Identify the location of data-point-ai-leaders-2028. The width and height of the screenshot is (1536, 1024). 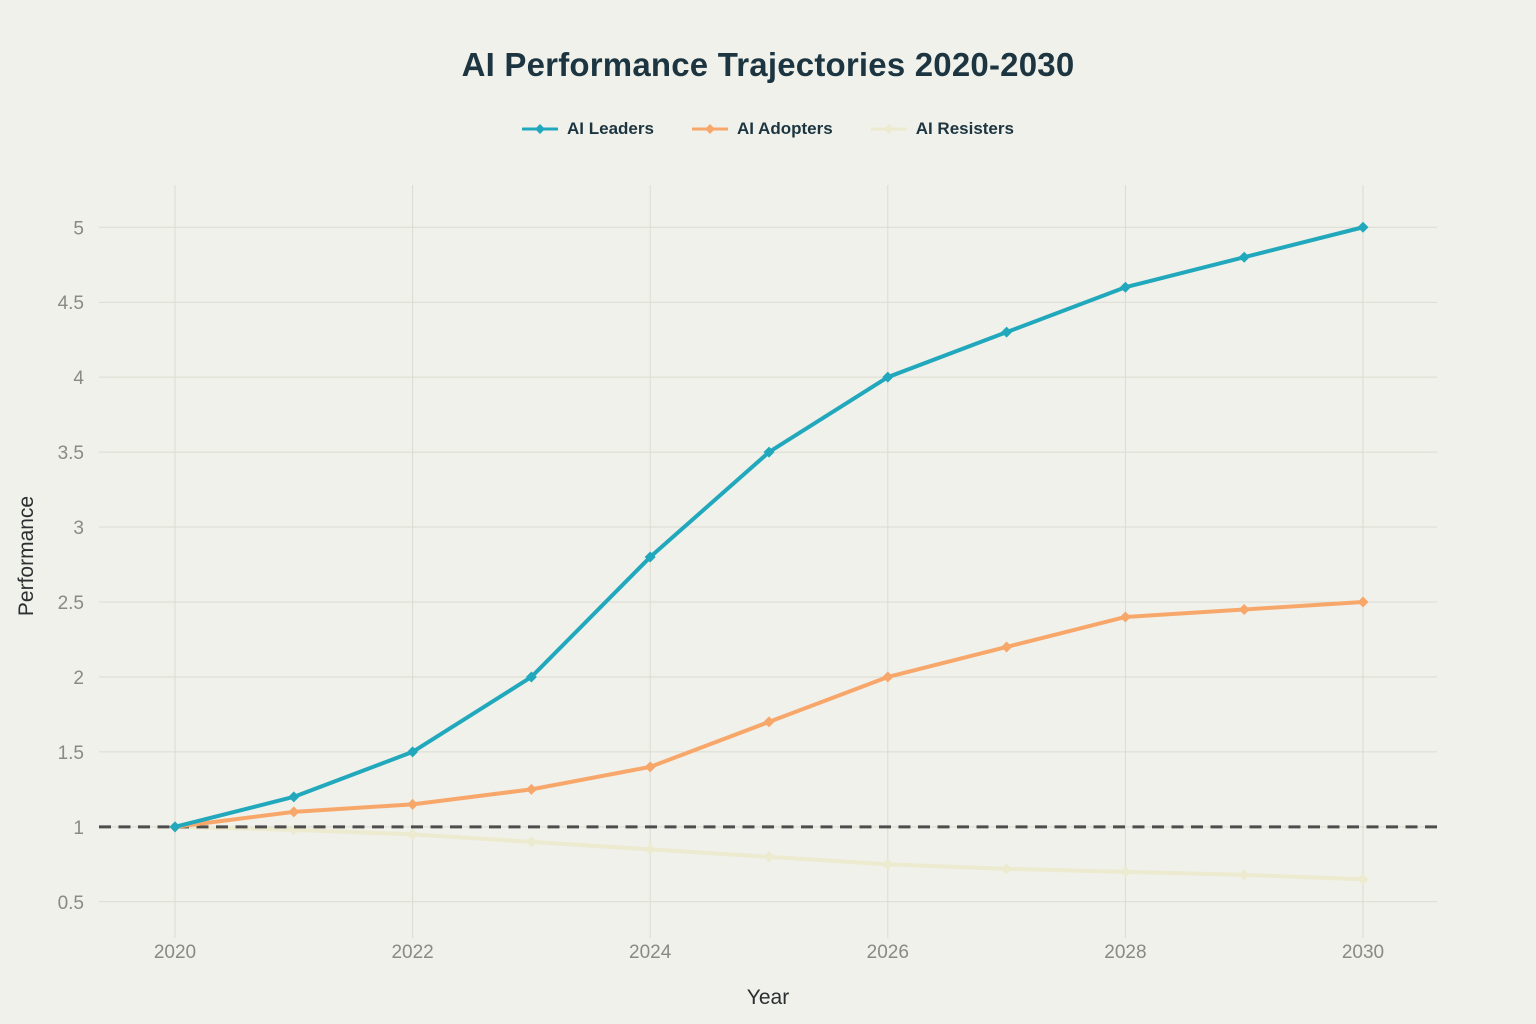
(1125, 287).